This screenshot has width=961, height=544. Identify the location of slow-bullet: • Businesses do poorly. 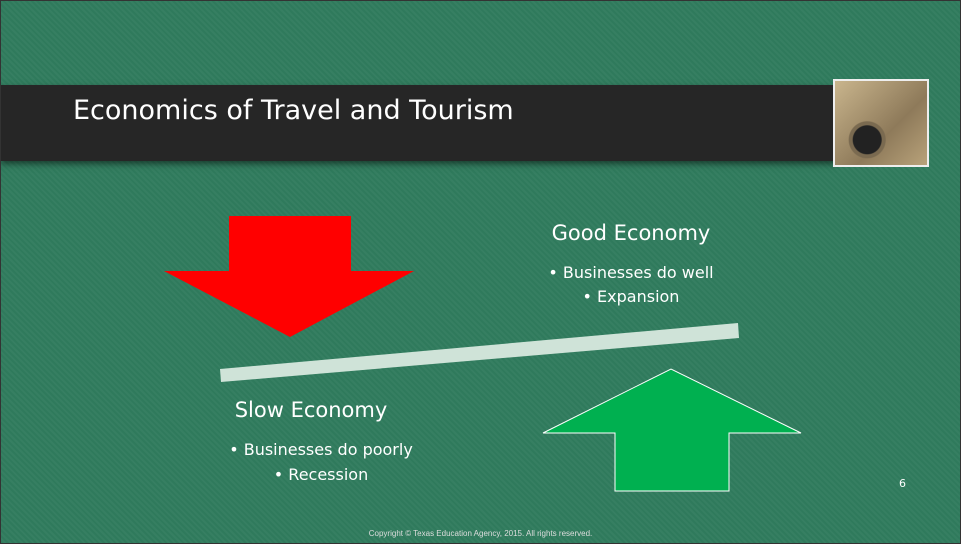
(321, 449).